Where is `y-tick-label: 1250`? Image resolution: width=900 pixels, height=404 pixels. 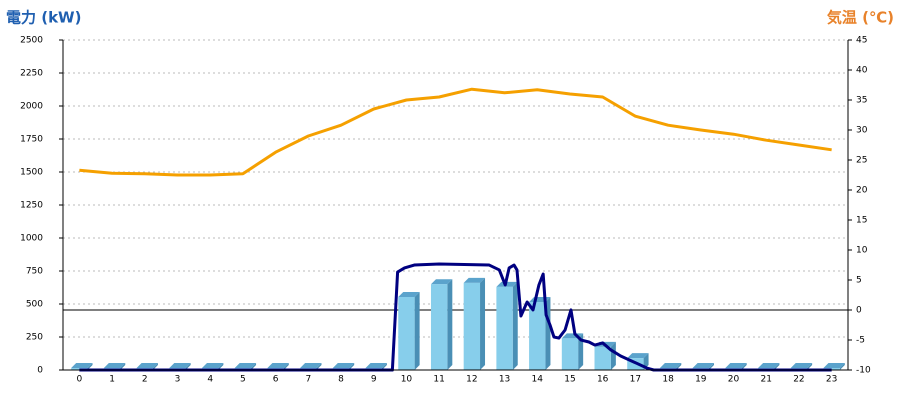
y-tick-label: 1250 is located at coordinates (31, 206).